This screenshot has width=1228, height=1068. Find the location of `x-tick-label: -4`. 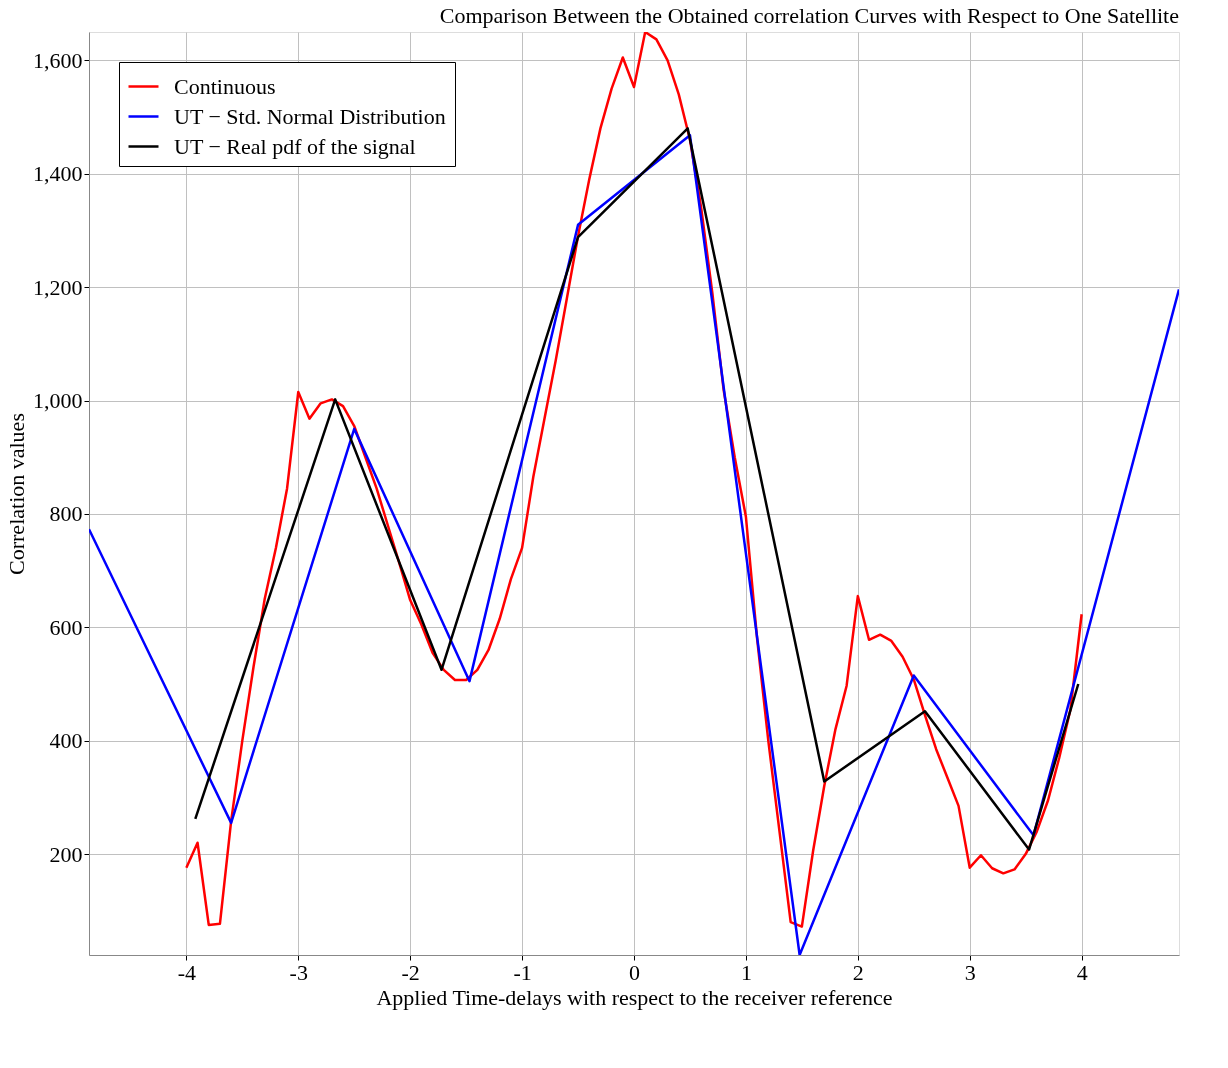

x-tick-label: -4 is located at coordinates (187, 972).